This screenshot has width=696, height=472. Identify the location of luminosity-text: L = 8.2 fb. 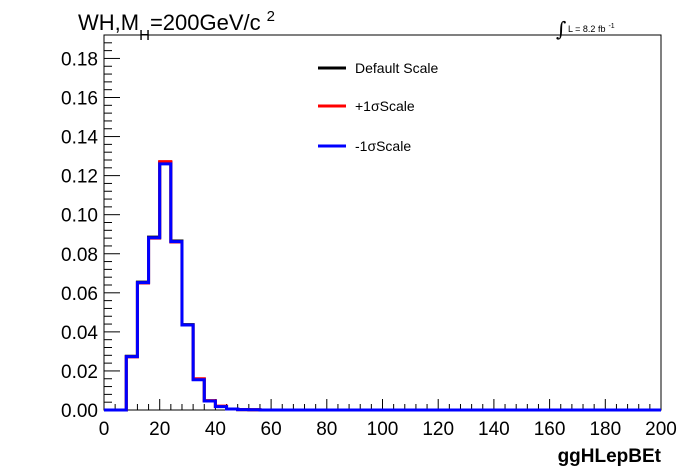
(586, 29).